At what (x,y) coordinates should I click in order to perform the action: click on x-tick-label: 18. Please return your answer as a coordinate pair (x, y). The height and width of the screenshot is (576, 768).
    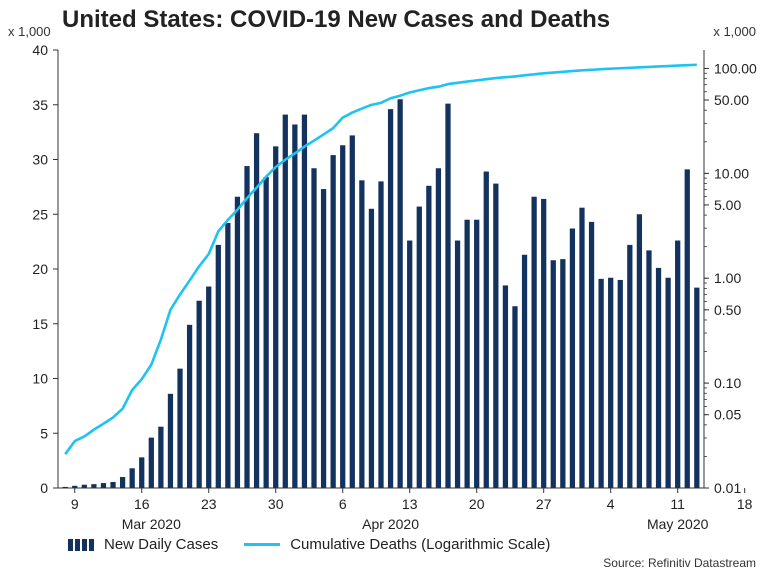
    Looking at the image, I should click on (745, 504).